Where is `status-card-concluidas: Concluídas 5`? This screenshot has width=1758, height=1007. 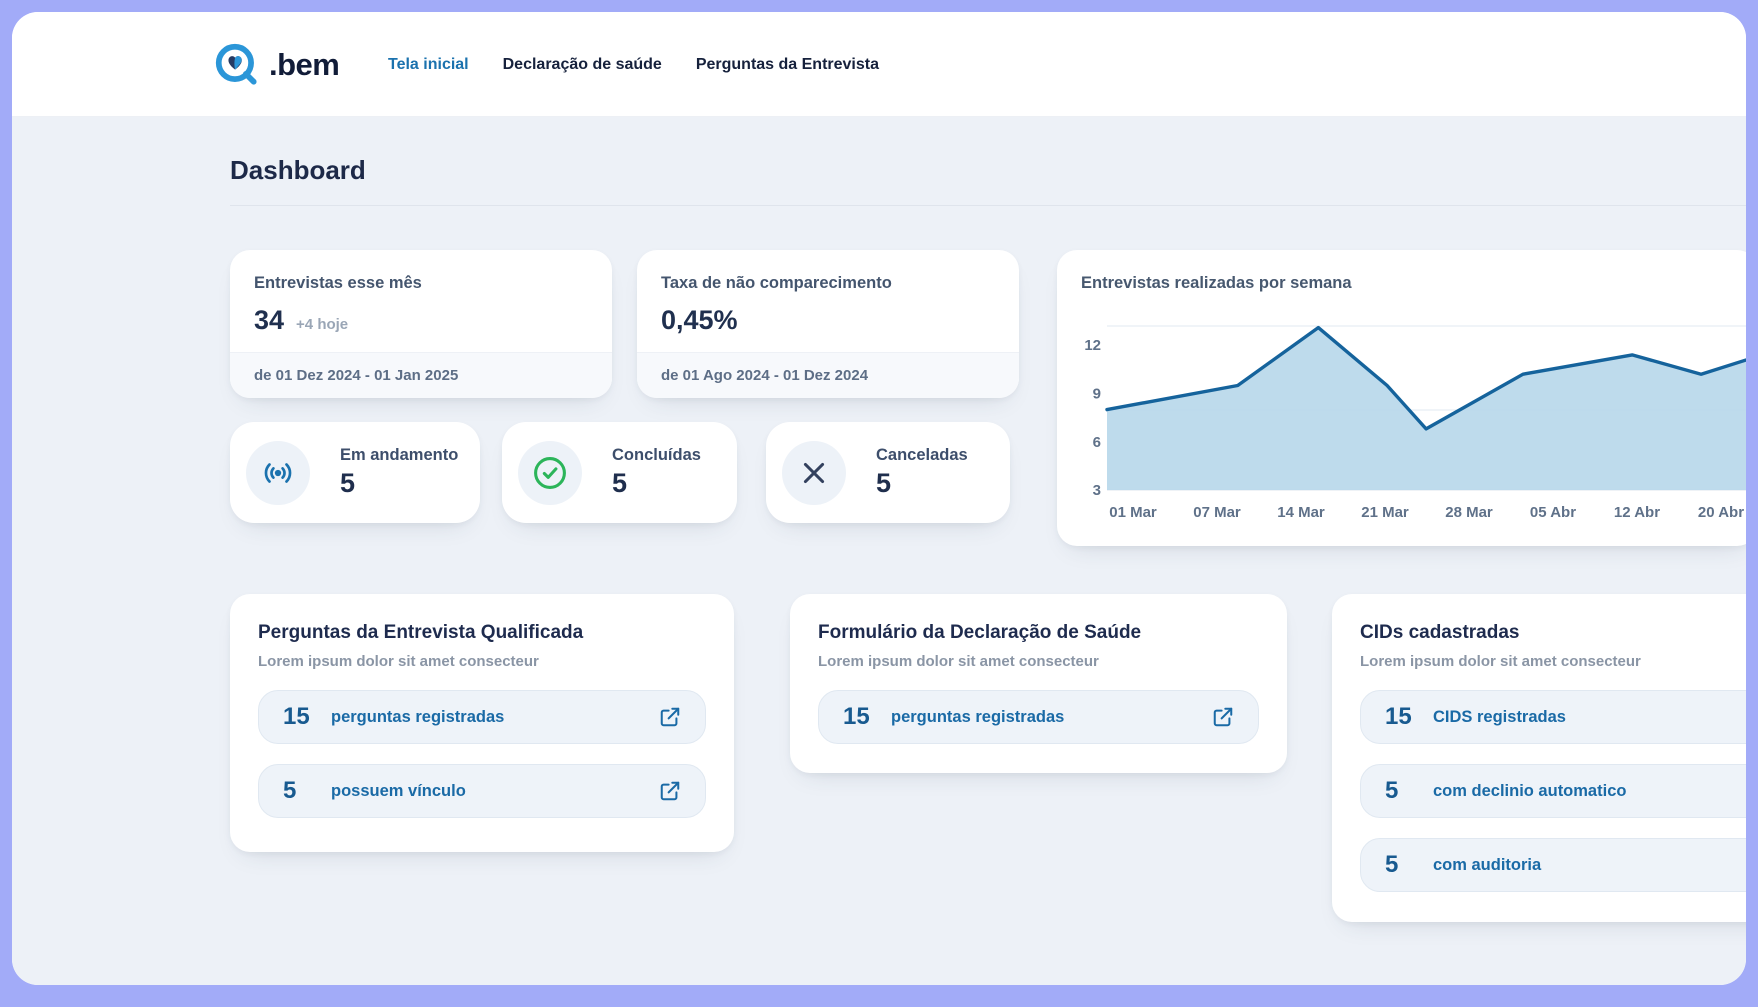 status-card-concluidas: Concluídas 5 is located at coordinates (619, 472).